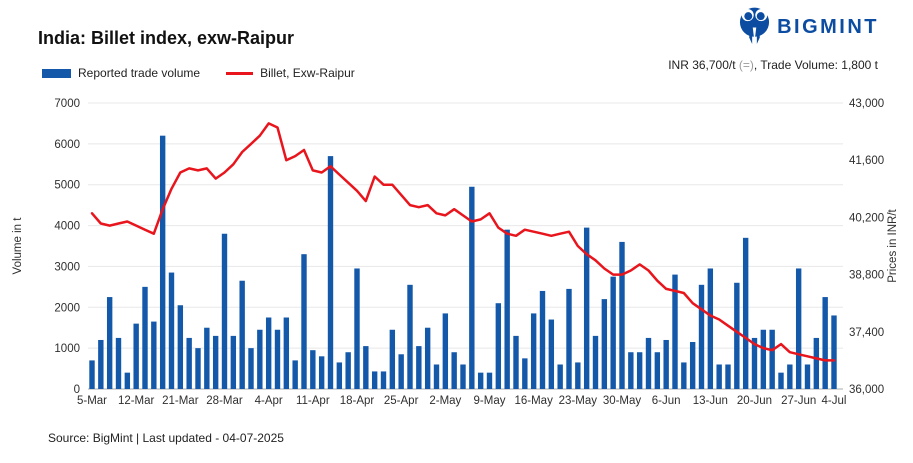 The height and width of the screenshot is (463, 913). I want to click on right-axis-title: Prices in INR/t, so click(893, 245).